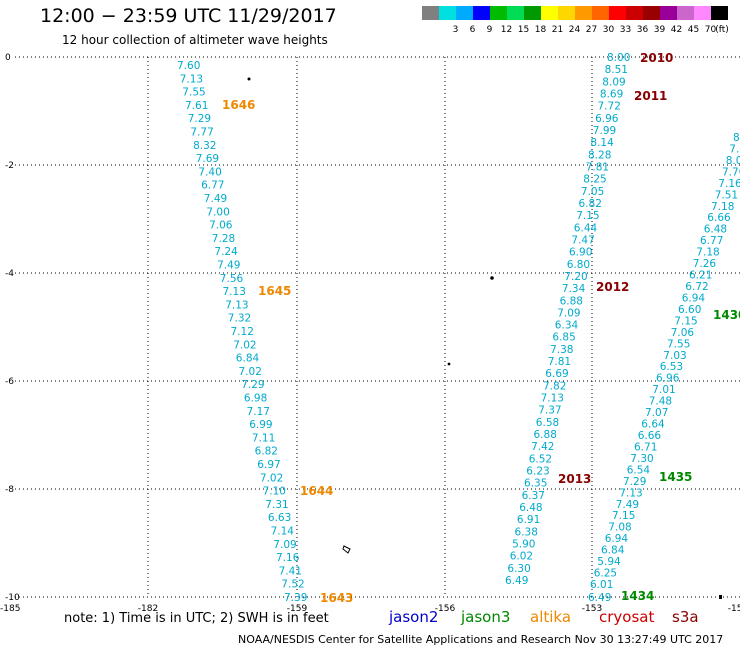  I want to click on wave-height-value: 7.77, so click(201, 133).